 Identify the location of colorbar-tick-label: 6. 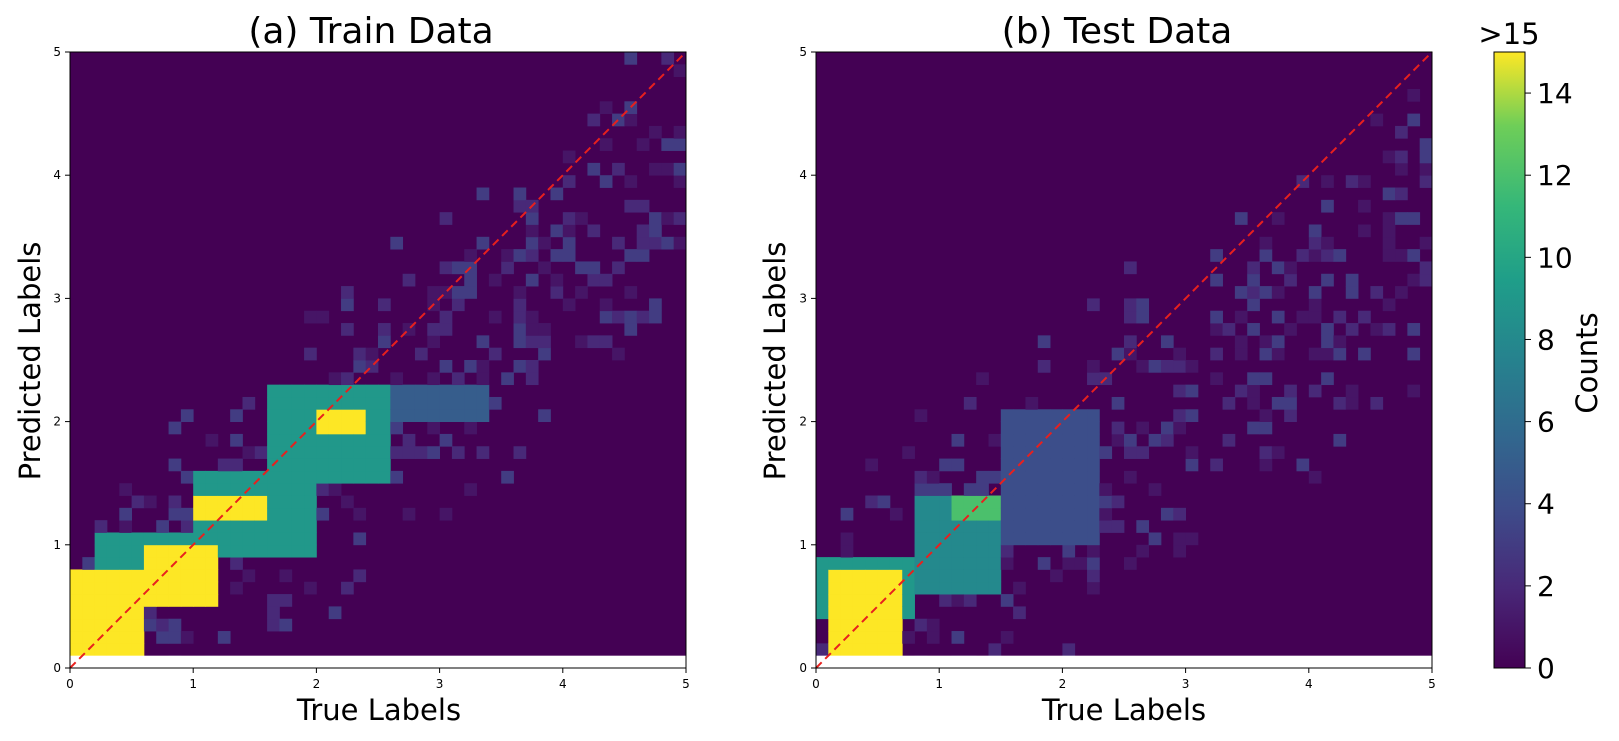
(1546, 422).